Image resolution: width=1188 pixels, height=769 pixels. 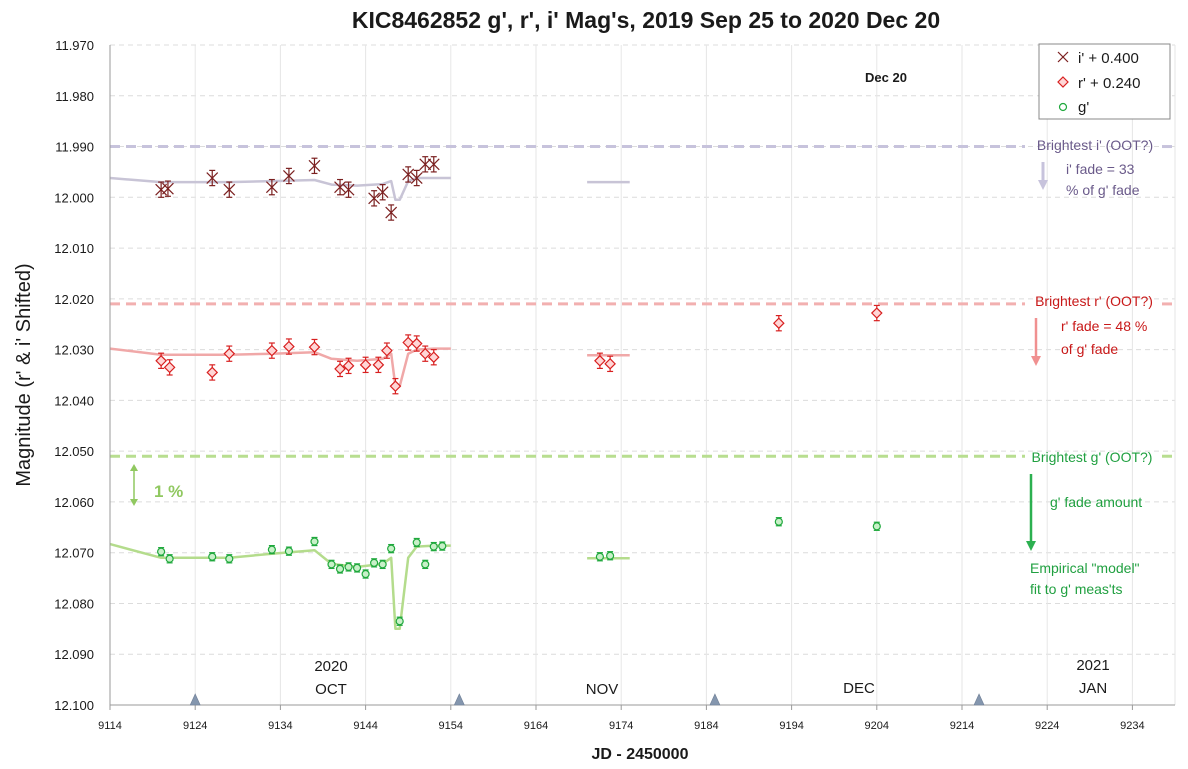 I want to click on legend-i-marker, so click(x=1063, y=57).